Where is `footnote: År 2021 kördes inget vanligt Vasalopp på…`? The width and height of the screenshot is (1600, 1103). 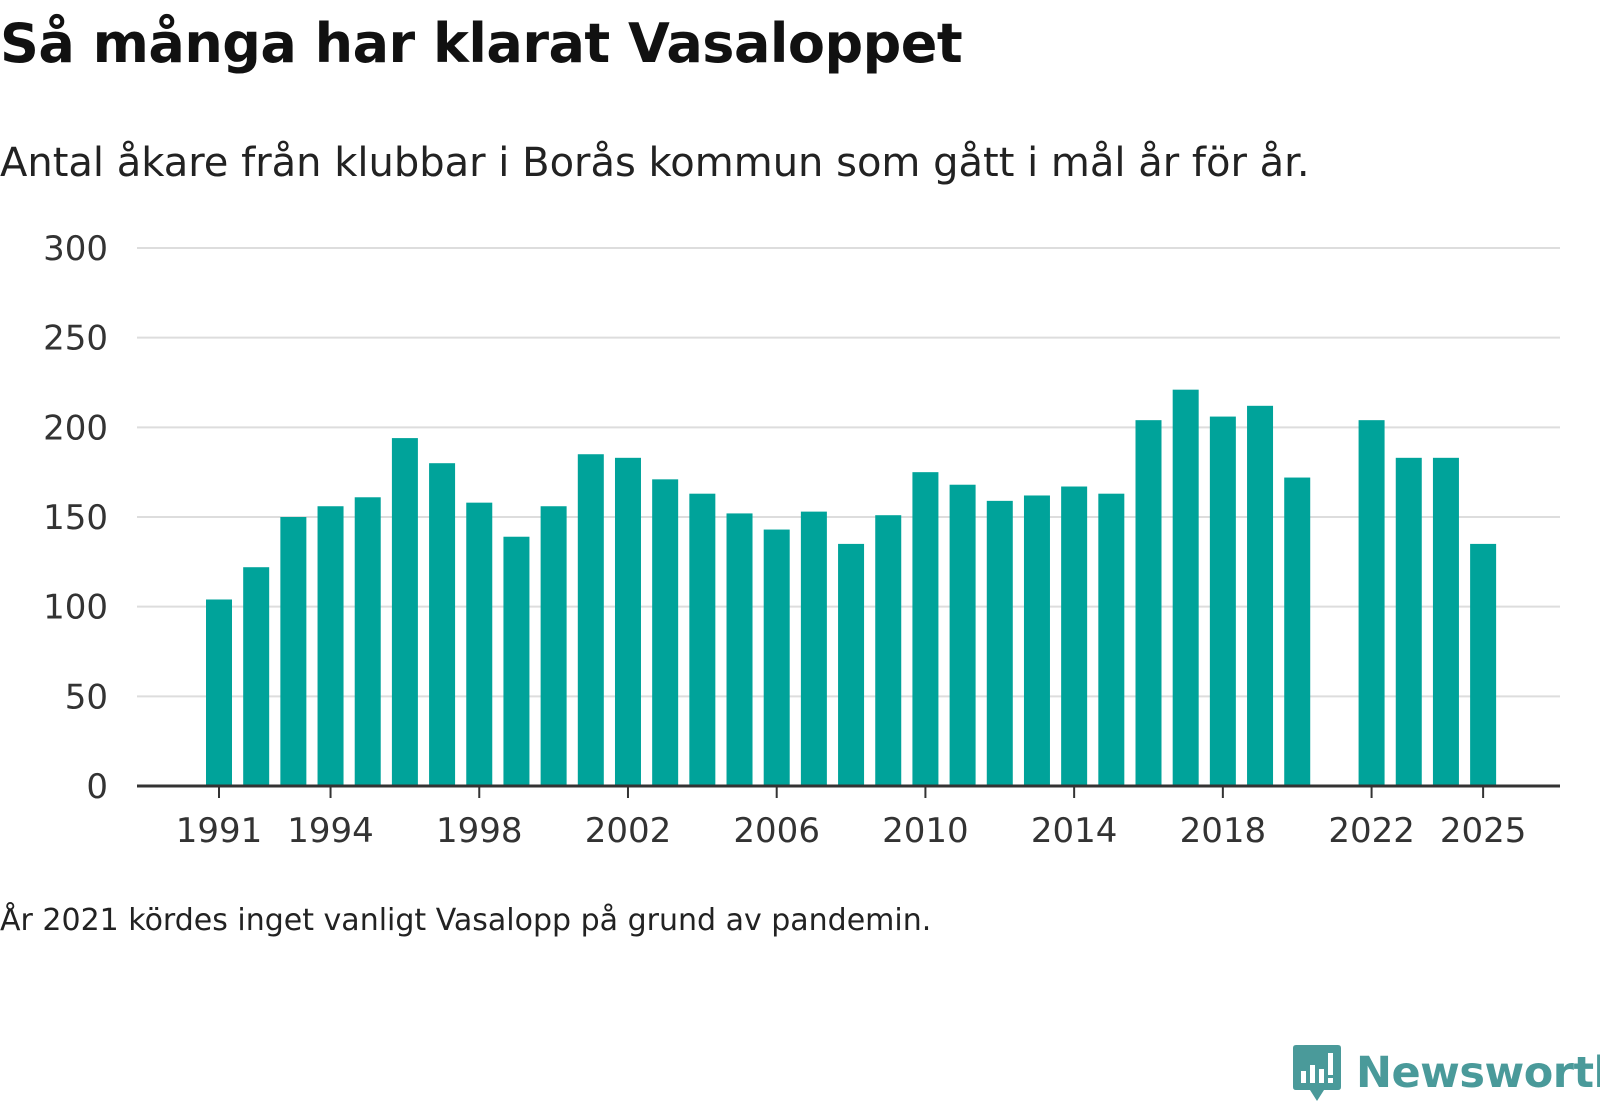 footnote: År 2021 kördes inget vanligt Vasalopp på… is located at coordinates (466, 920).